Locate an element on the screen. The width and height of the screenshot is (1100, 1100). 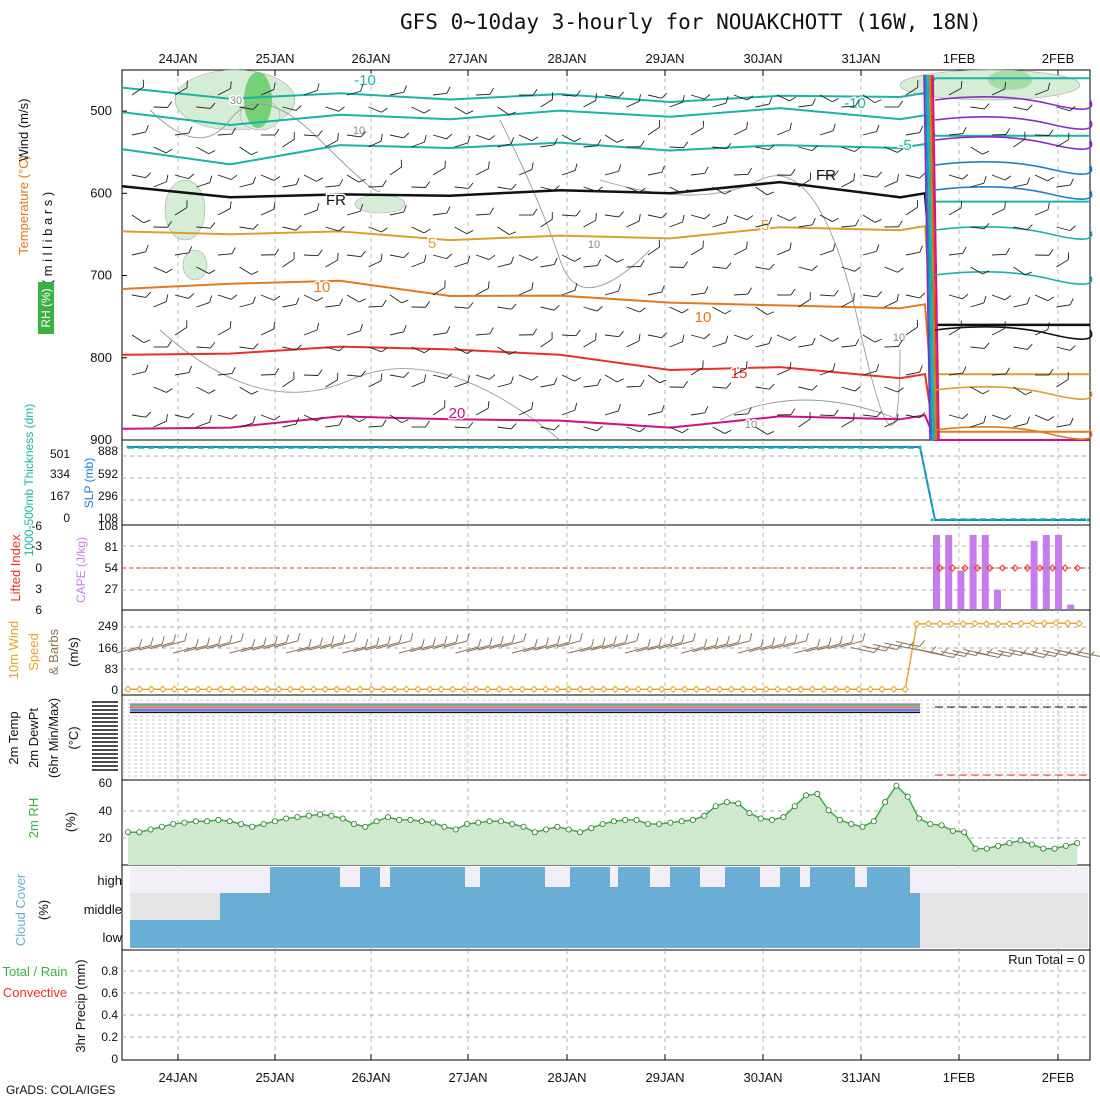
li-tick-label: -3 is located at coordinates (36, 546).